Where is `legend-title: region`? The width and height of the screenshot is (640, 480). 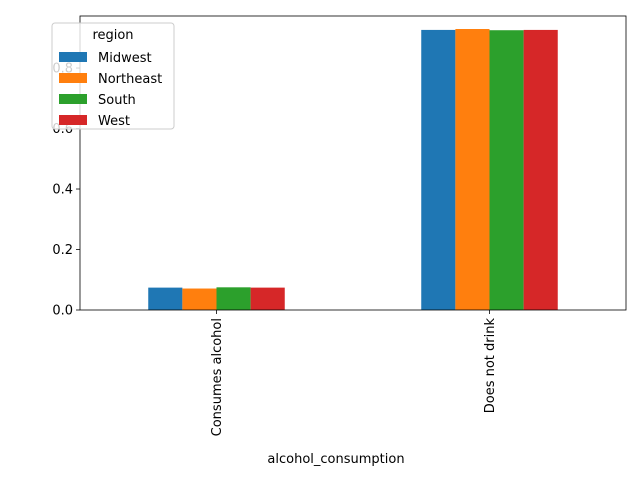
legend-title: region is located at coordinates (112, 35).